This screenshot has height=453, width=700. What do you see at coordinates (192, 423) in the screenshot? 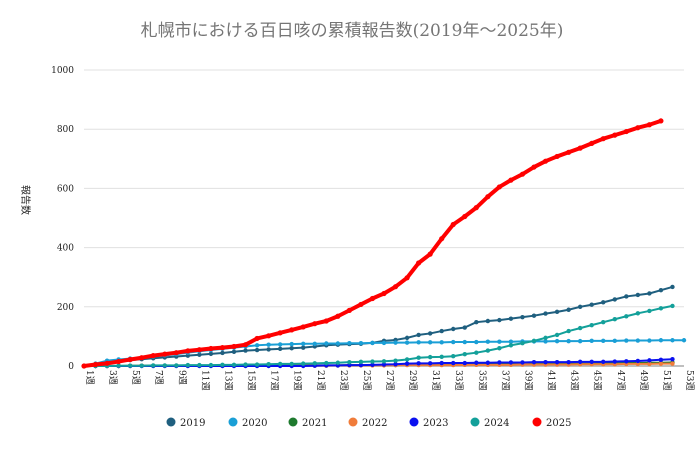
I see `legend-label: 2019` at bounding box center [192, 423].